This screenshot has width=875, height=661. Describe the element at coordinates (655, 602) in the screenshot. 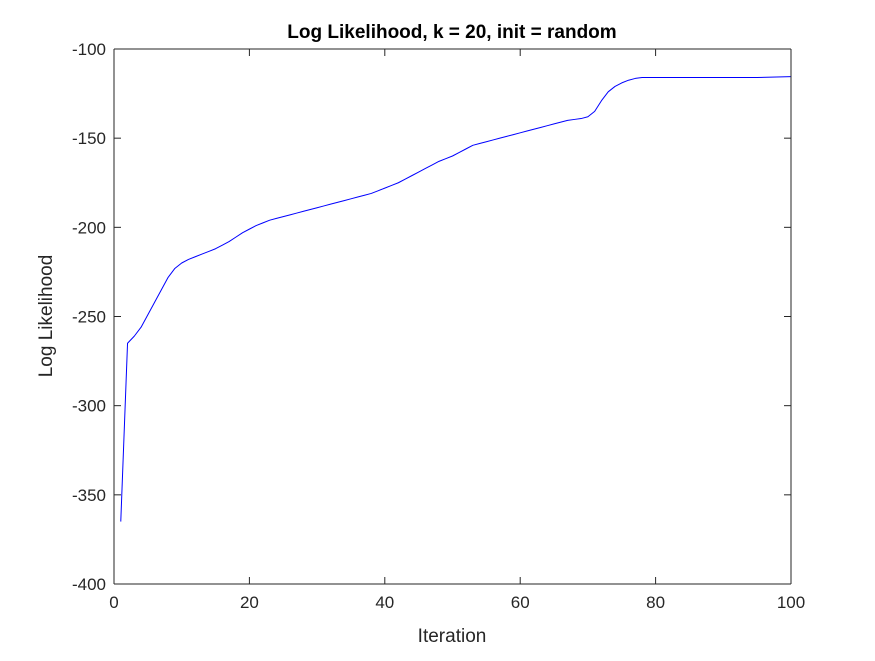

I see `x-tick-label: 80` at that location.